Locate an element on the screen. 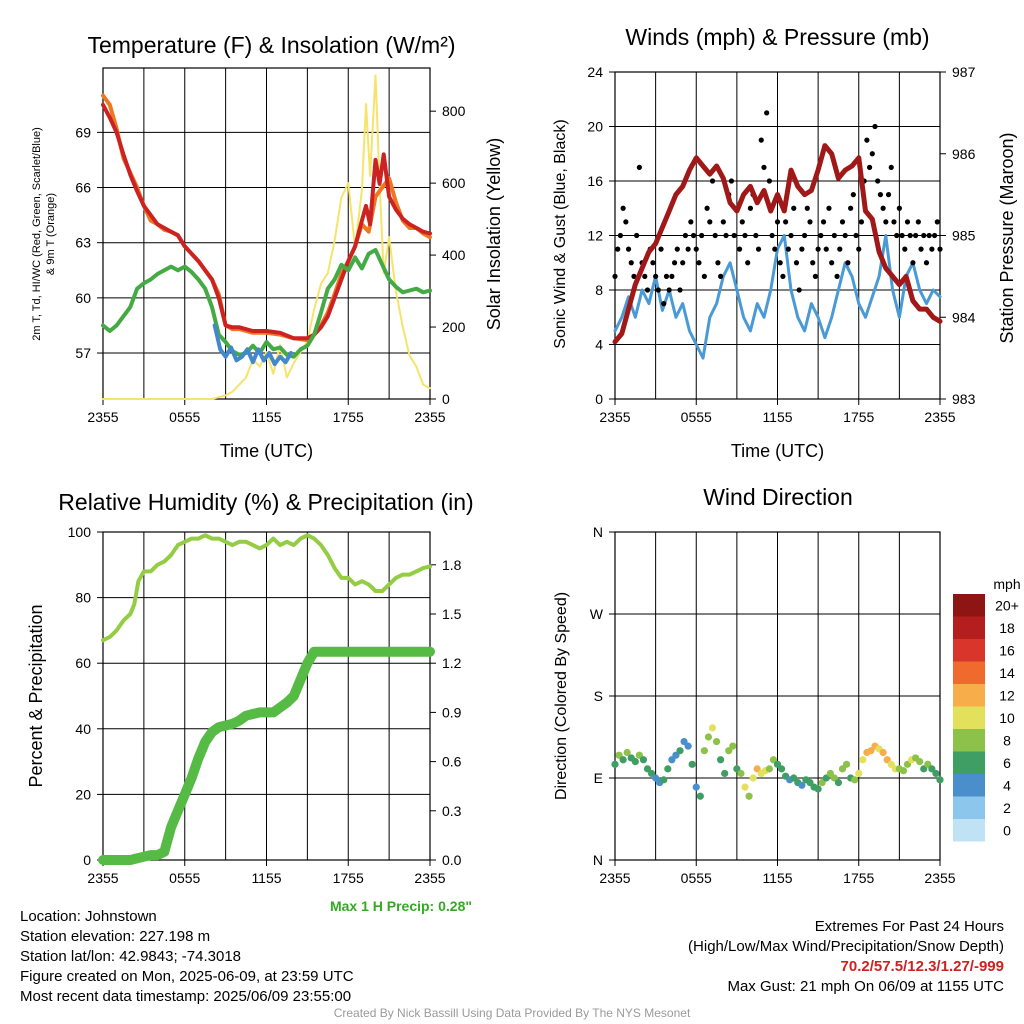 The height and width of the screenshot is (1024, 1024). temp-y2-tick-label: 200 is located at coordinates (454, 327).